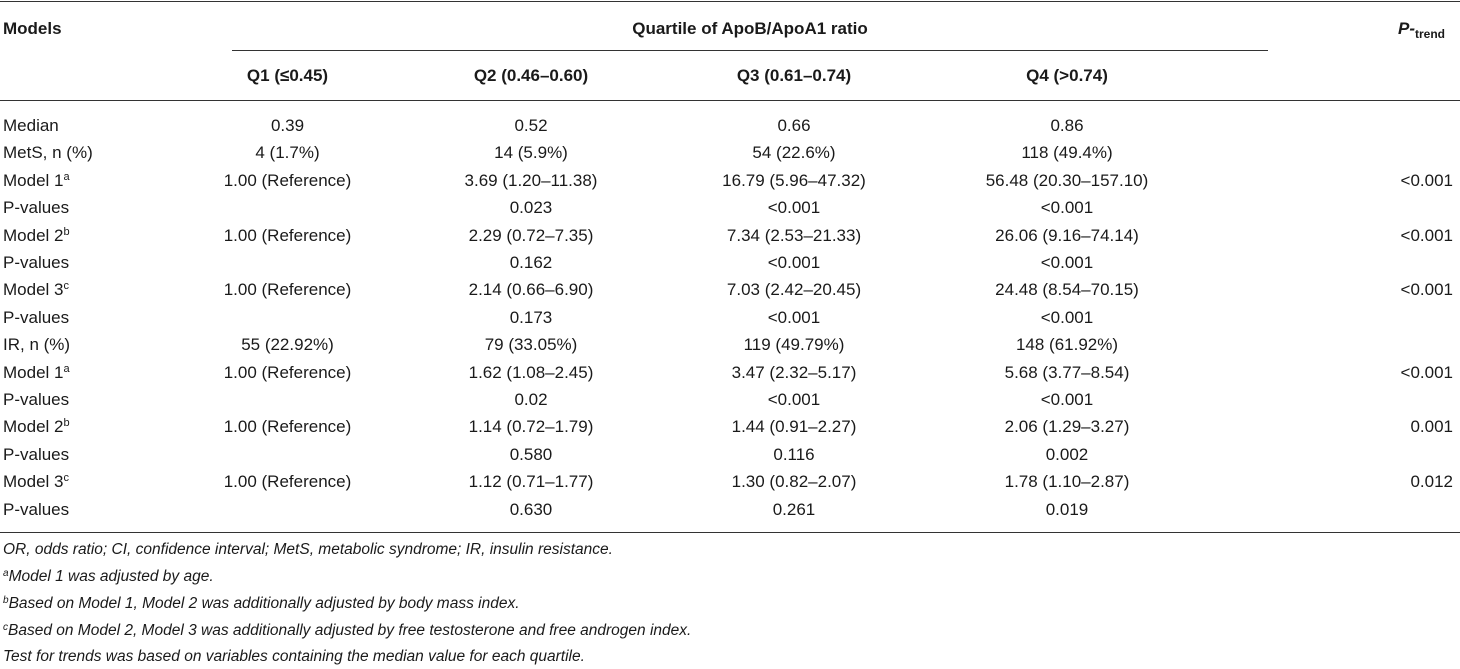 The image size is (1460, 669). I want to click on cell-q3: 16.79 (5.96–47.32), so click(794, 180).